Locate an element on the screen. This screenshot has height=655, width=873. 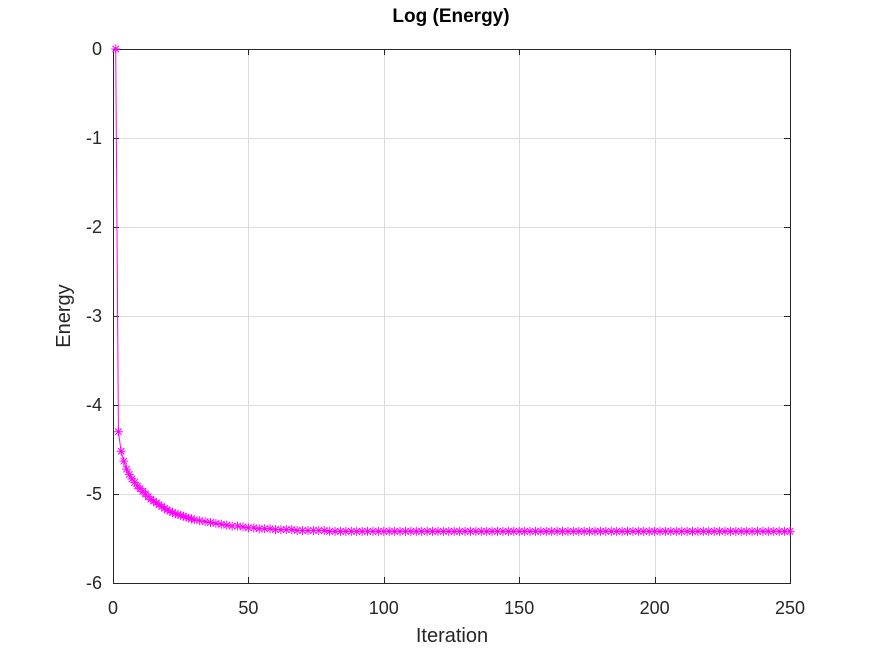
x-tick-label: 250 is located at coordinates (790, 608).